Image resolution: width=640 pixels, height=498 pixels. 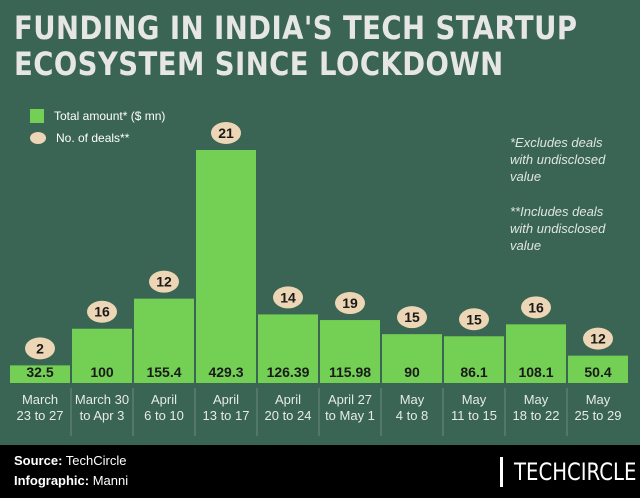 I want to click on deal-count-label-2: 16, so click(x=102, y=312).